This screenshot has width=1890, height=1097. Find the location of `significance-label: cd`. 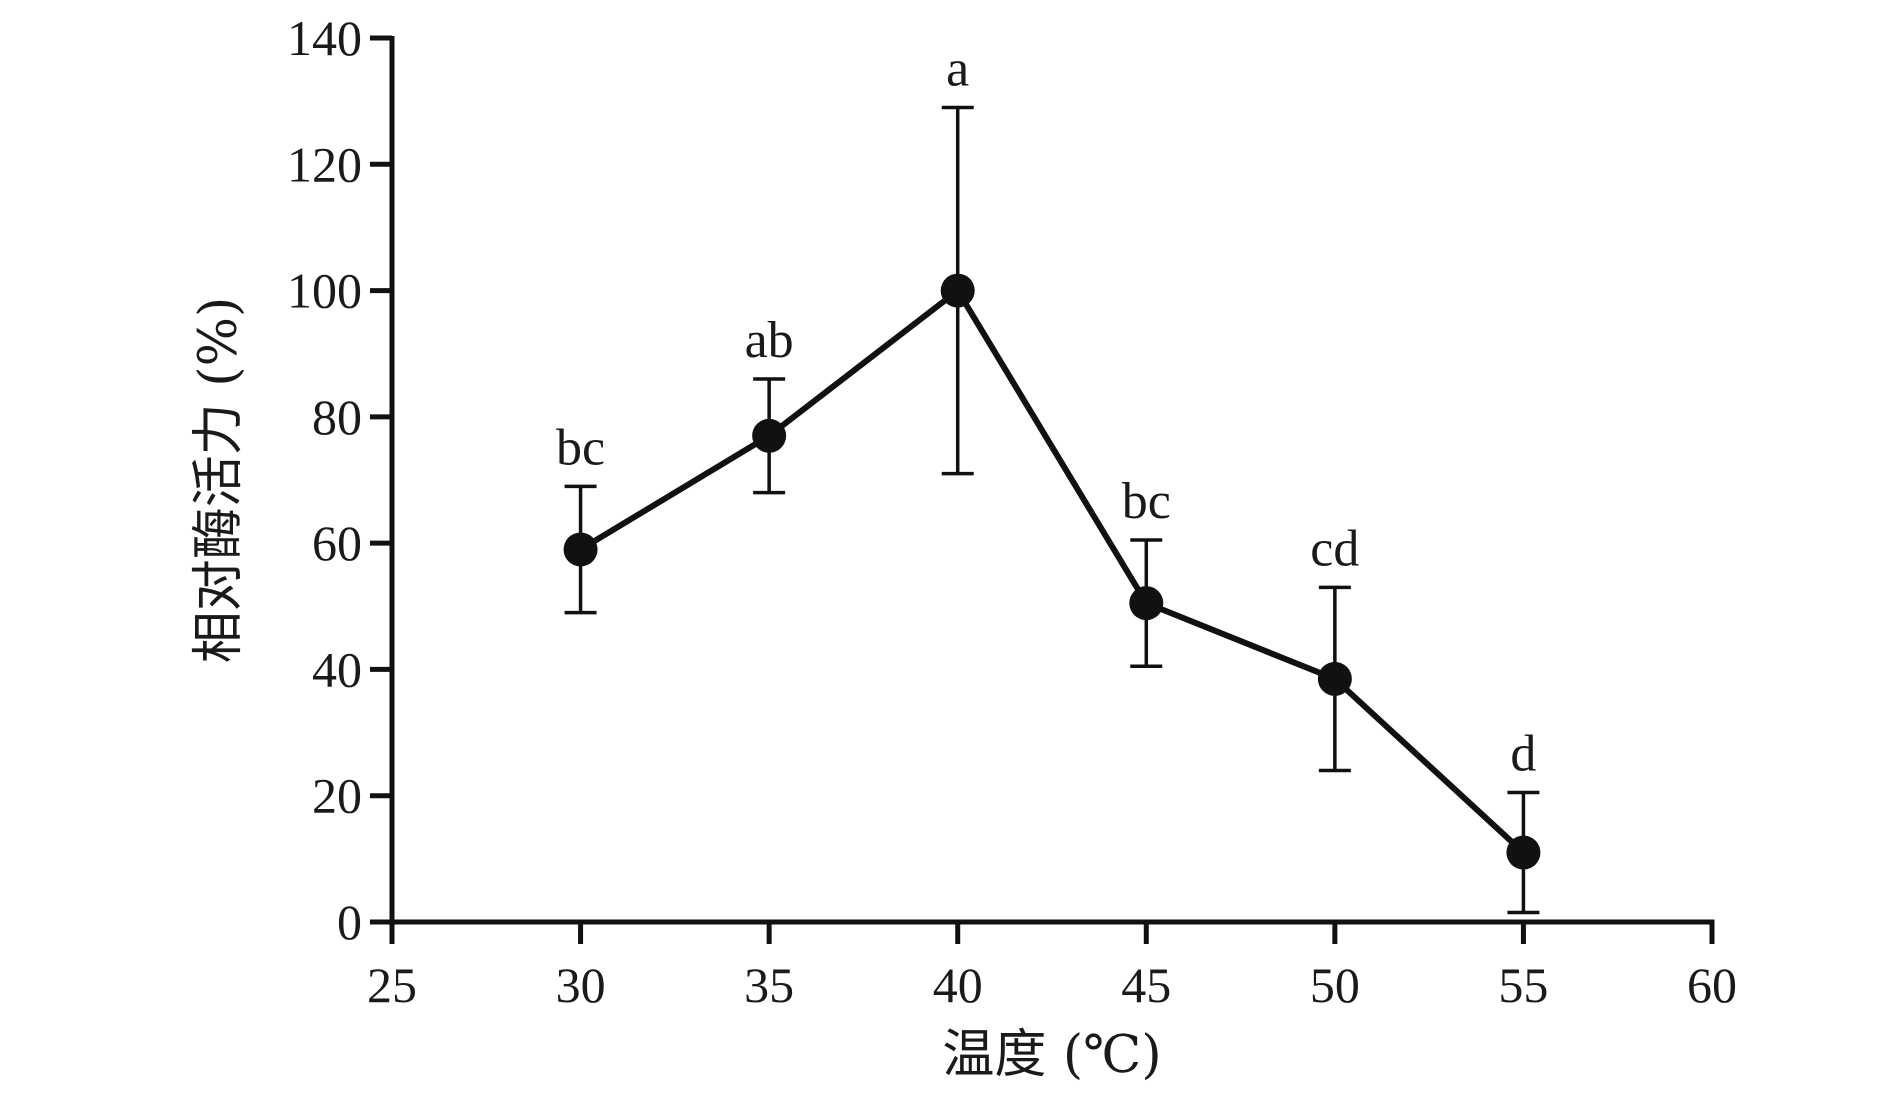

significance-label: cd is located at coordinates (1334, 548).